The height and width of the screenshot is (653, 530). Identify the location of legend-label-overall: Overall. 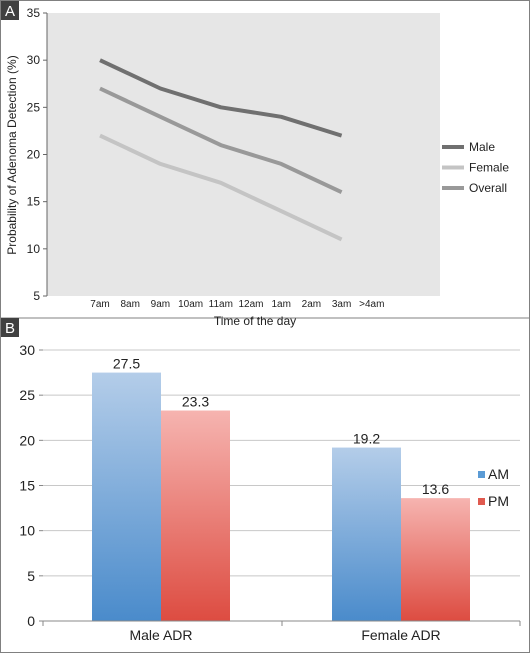
(488, 188).